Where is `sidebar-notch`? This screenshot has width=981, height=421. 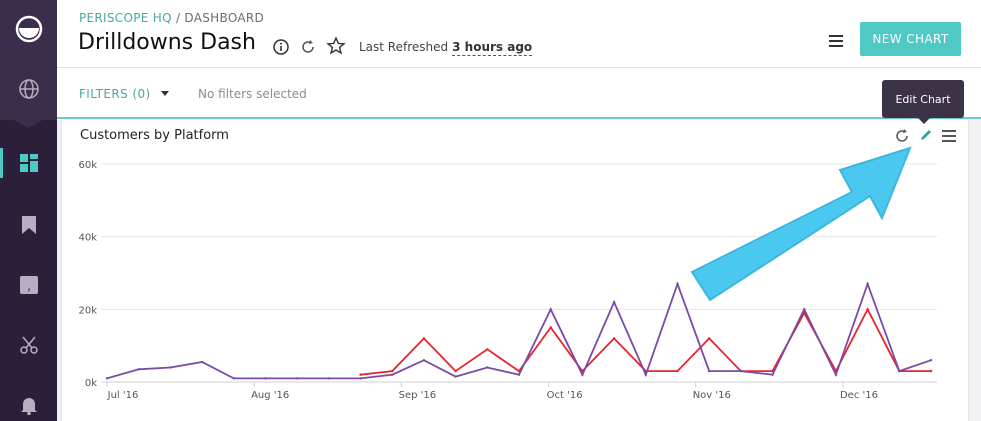 sidebar-notch is located at coordinates (28, 120).